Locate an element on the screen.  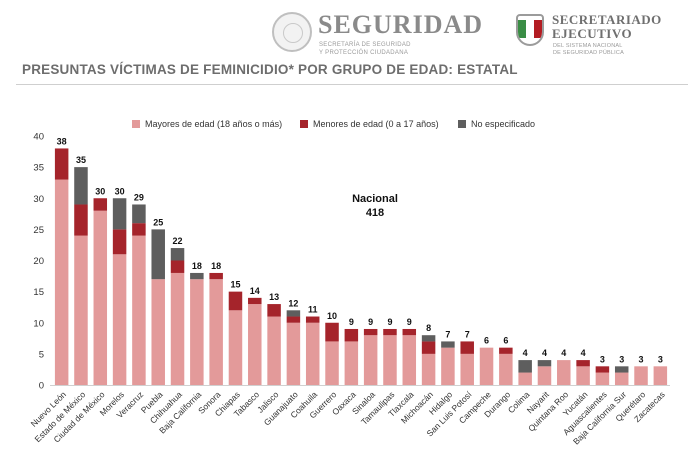
title-divider is located at coordinates (352, 84).